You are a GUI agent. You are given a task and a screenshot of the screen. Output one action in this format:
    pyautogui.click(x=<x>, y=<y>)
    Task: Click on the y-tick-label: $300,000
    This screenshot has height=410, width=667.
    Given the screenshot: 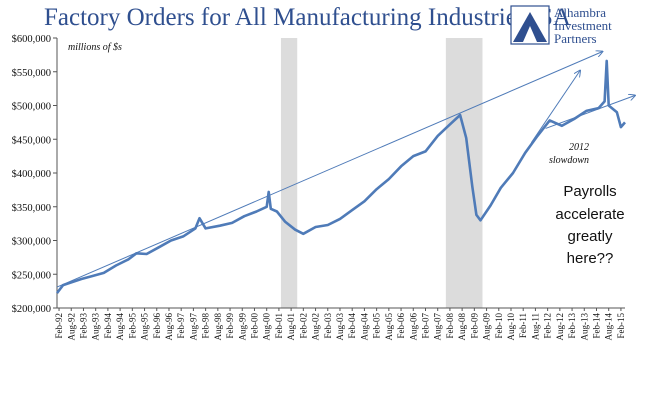 What is the action you would take?
    pyautogui.click(x=31, y=242)
    